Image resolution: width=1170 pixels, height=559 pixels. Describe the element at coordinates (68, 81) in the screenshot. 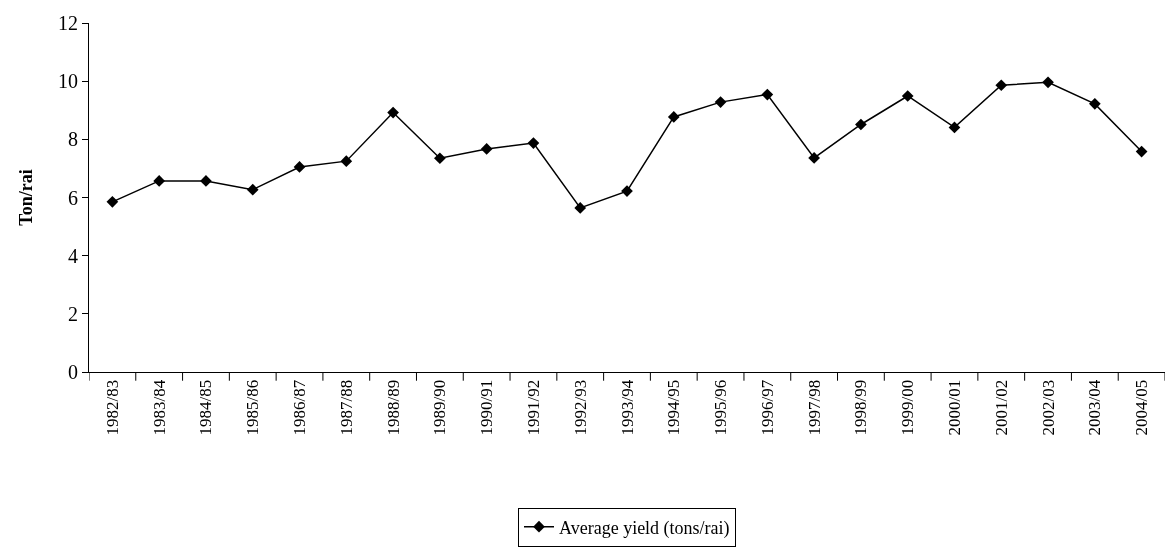

I see `y-tick-label: 10` at that location.